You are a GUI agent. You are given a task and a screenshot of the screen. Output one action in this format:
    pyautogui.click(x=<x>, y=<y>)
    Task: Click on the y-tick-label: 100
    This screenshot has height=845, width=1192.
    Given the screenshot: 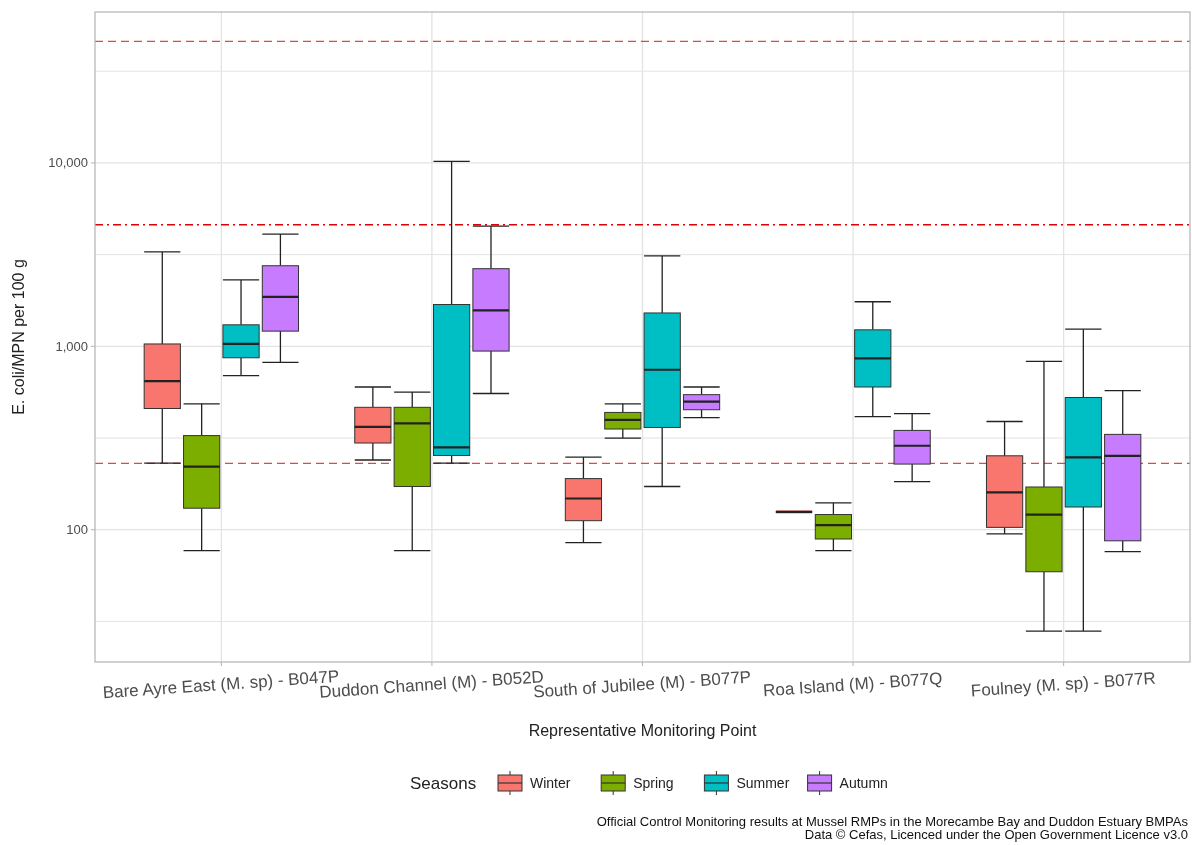 What is the action you would take?
    pyautogui.click(x=77, y=530)
    